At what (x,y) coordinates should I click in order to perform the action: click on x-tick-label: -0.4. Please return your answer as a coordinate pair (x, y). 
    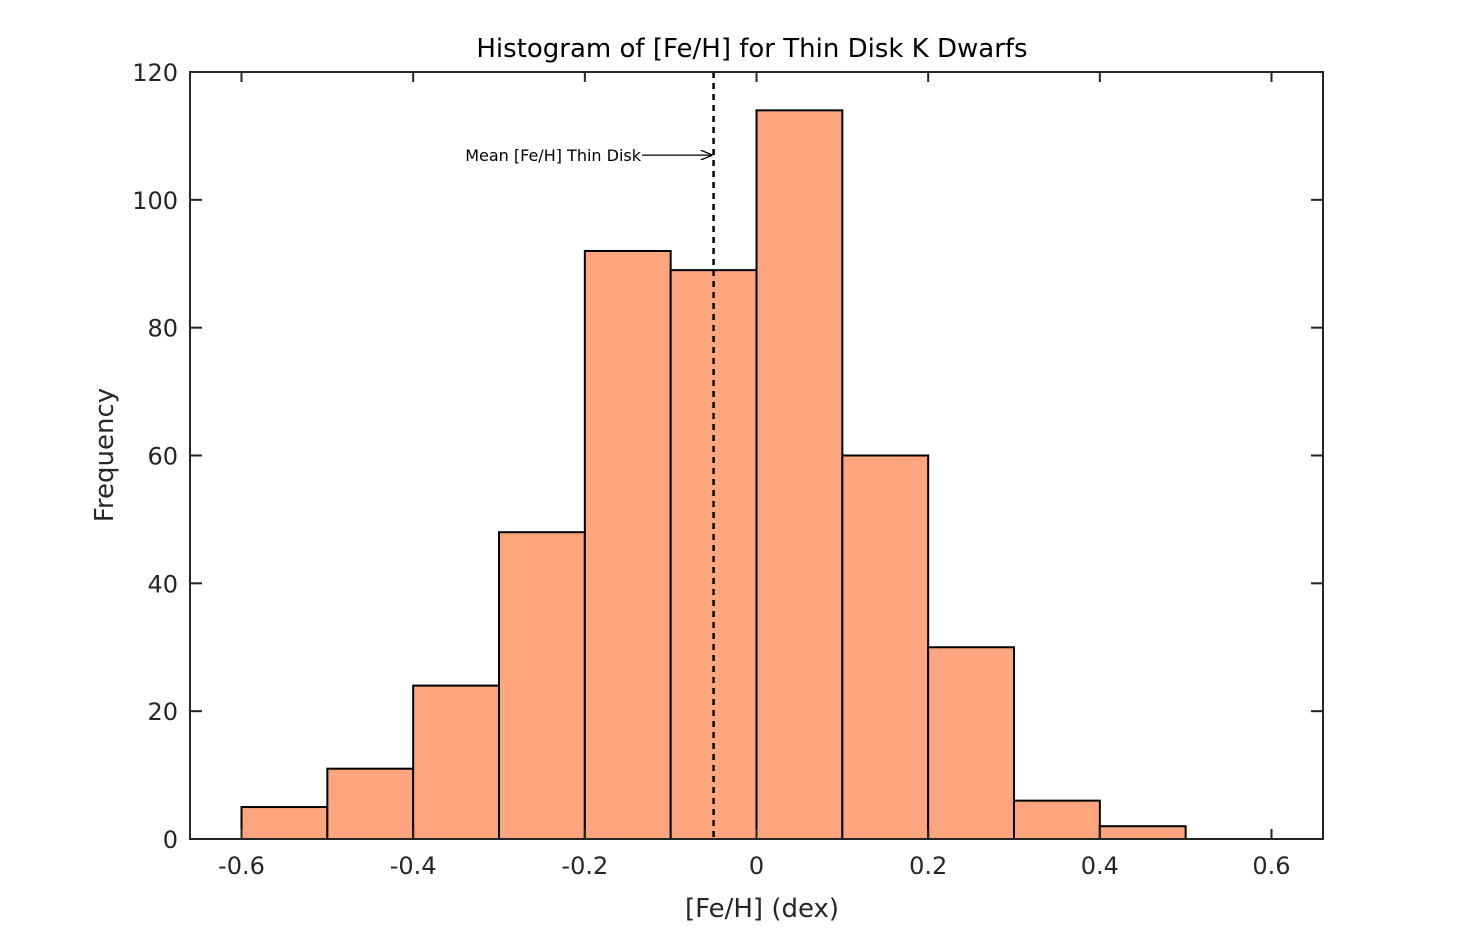
    Looking at the image, I should click on (413, 866).